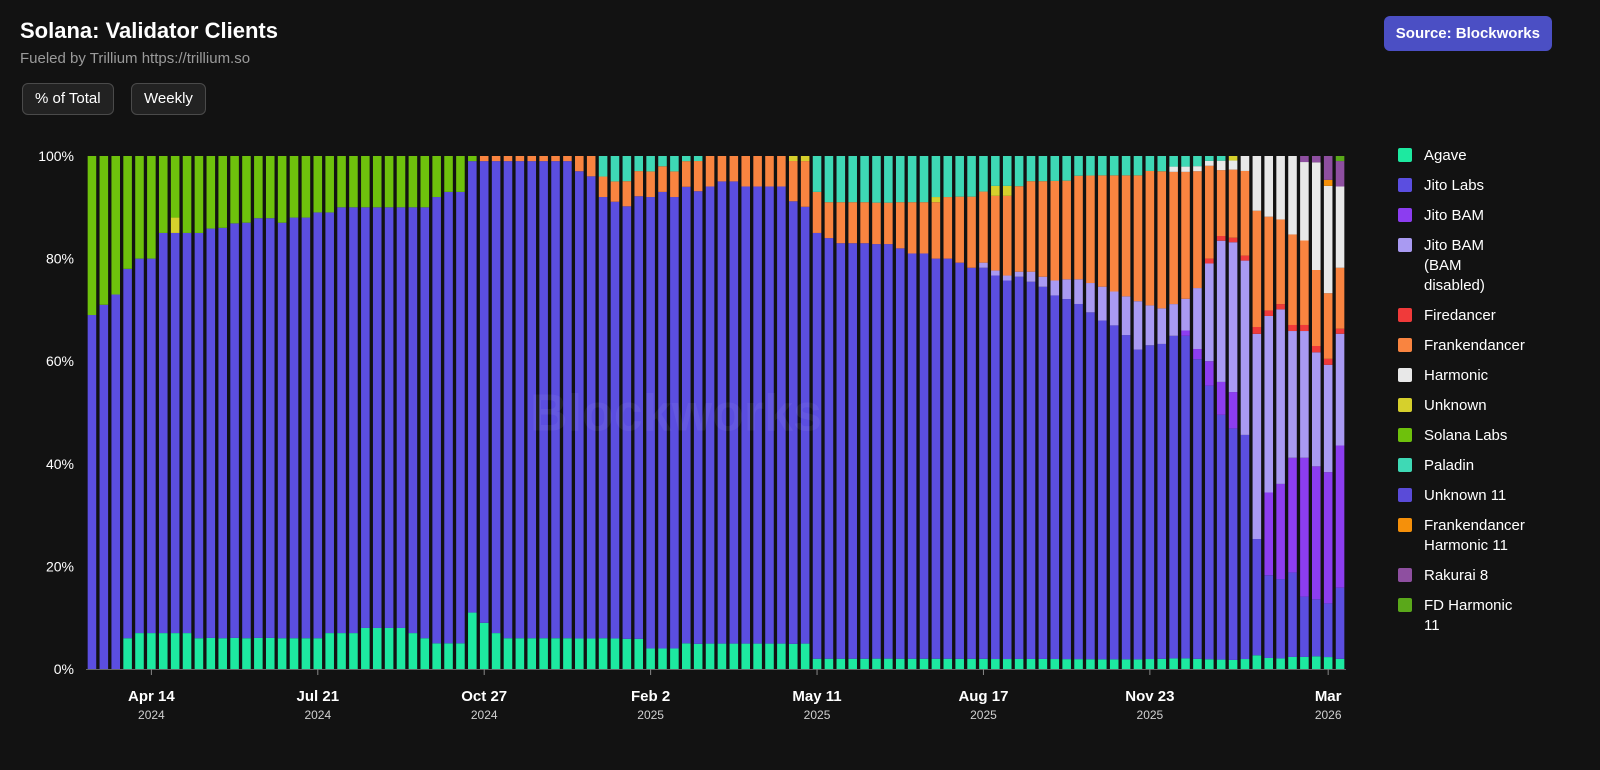 This screenshot has height=770, width=1600. Describe the element at coordinates (1498, 436) in the screenshot. I see `legend-item: Solana Labs` at that location.